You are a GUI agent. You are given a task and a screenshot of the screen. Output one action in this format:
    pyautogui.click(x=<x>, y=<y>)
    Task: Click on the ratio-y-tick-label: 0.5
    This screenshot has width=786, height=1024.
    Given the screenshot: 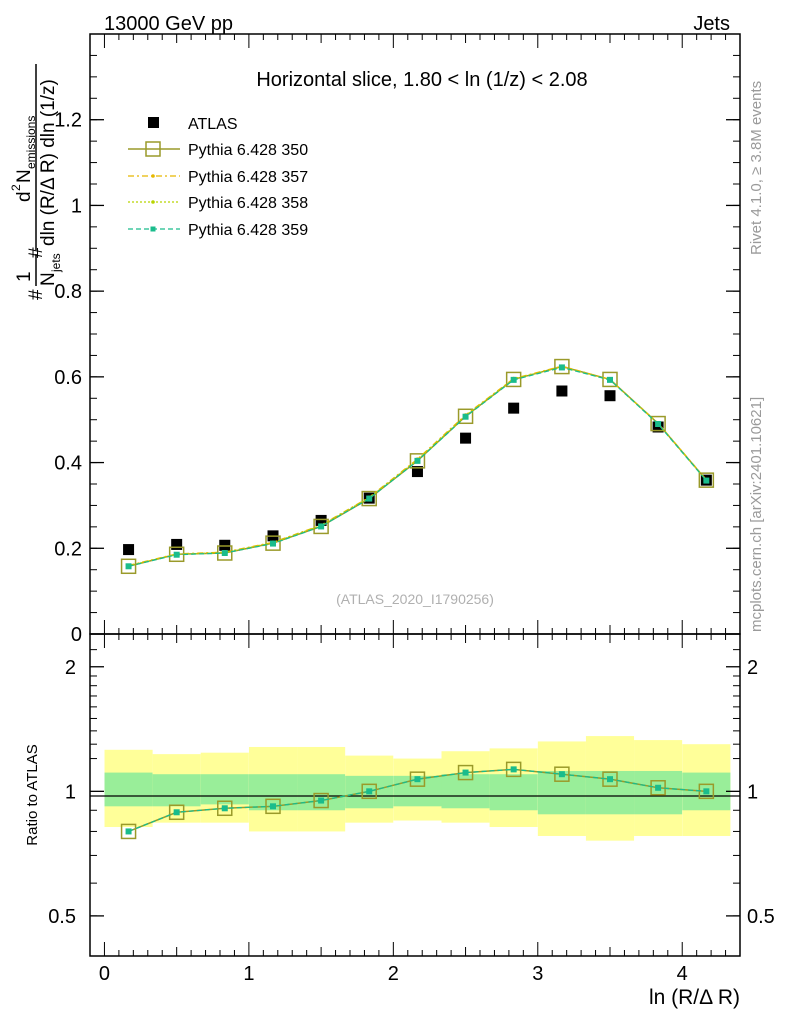 What is the action you would take?
    pyautogui.click(x=62, y=917)
    